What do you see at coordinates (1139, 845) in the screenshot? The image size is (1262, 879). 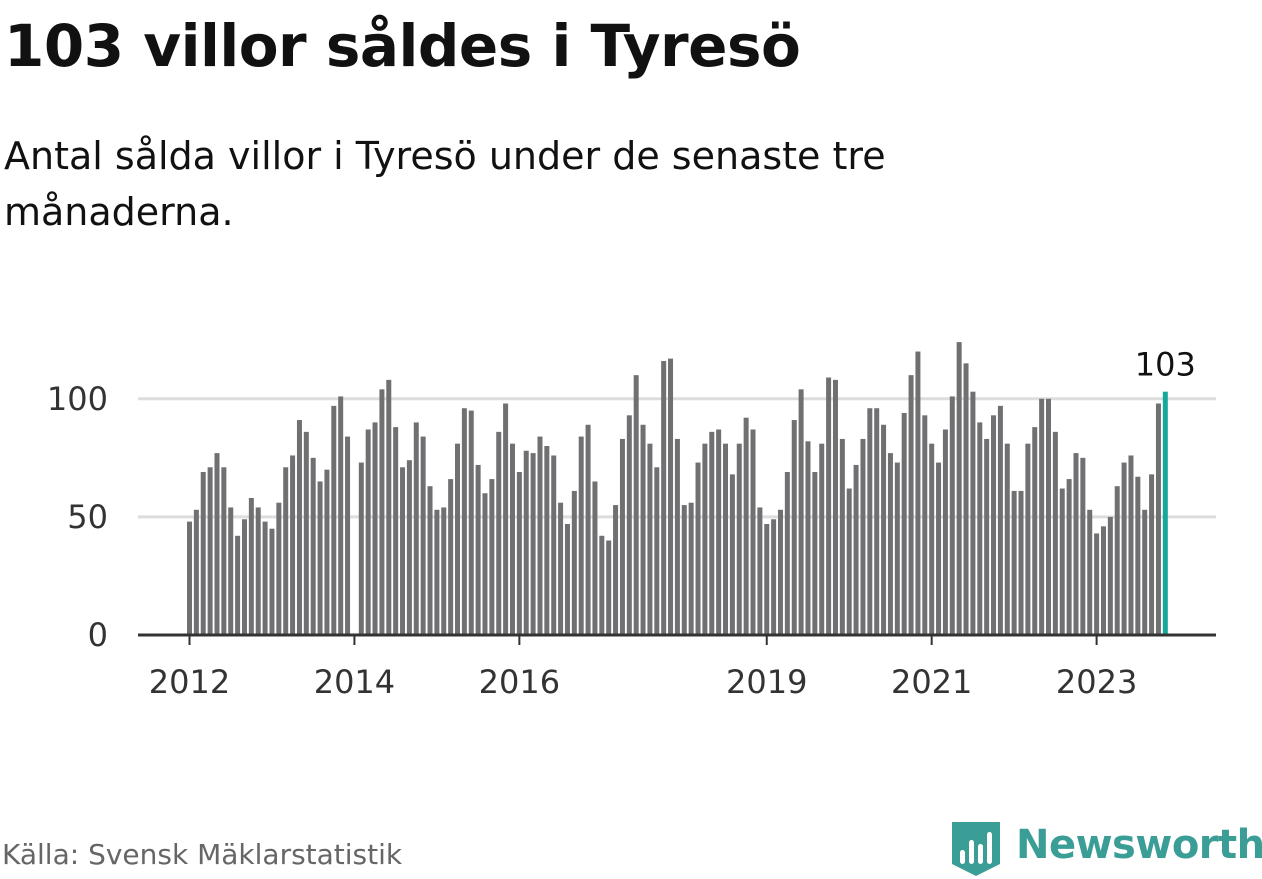 I see `brand-name: Newsworthy` at bounding box center [1139, 845].